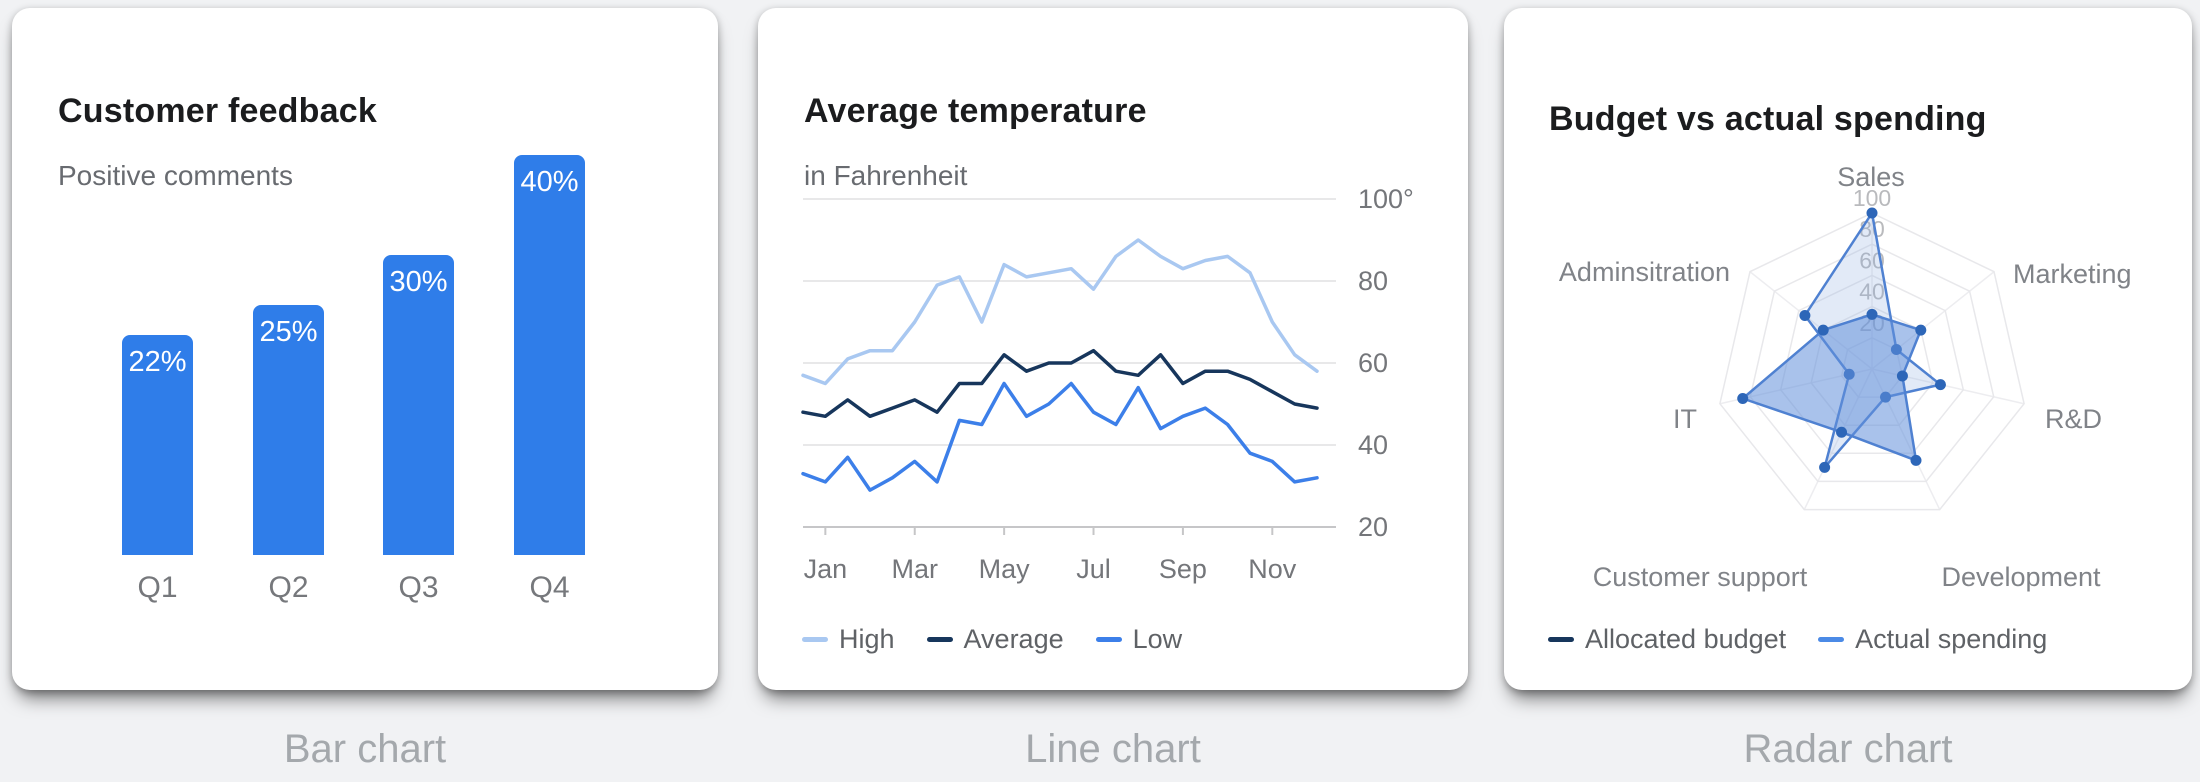  Describe the element at coordinates (1386, 199) in the screenshot. I see `y-tick-label: 100°` at that location.